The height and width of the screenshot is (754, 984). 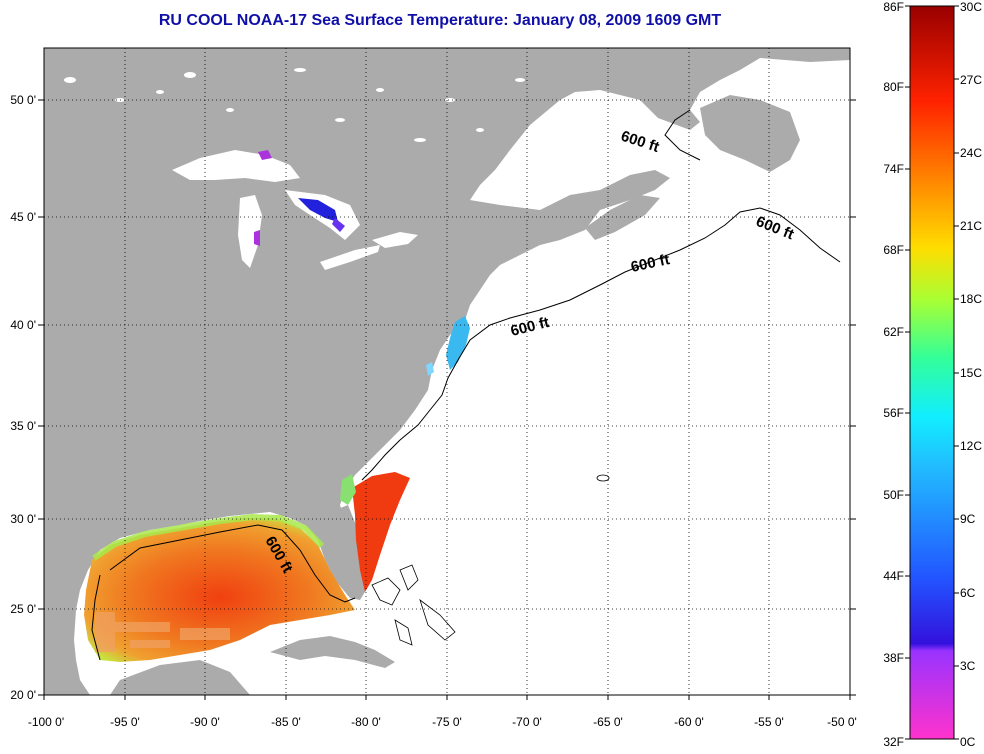 What do you see at coordinates (395, 240) in the screenshot?
I see `great-lakes-ontario` at bounding box center [395, 240].